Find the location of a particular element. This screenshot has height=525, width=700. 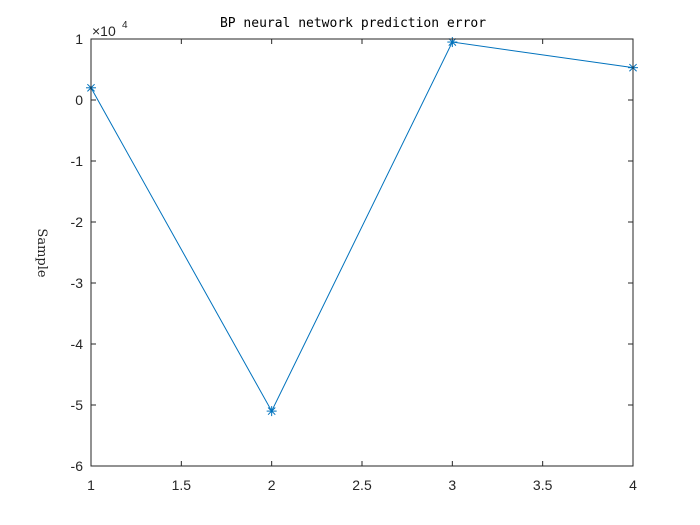

chart-title: BP neural network prediction error is located at coordinates (353, 23).